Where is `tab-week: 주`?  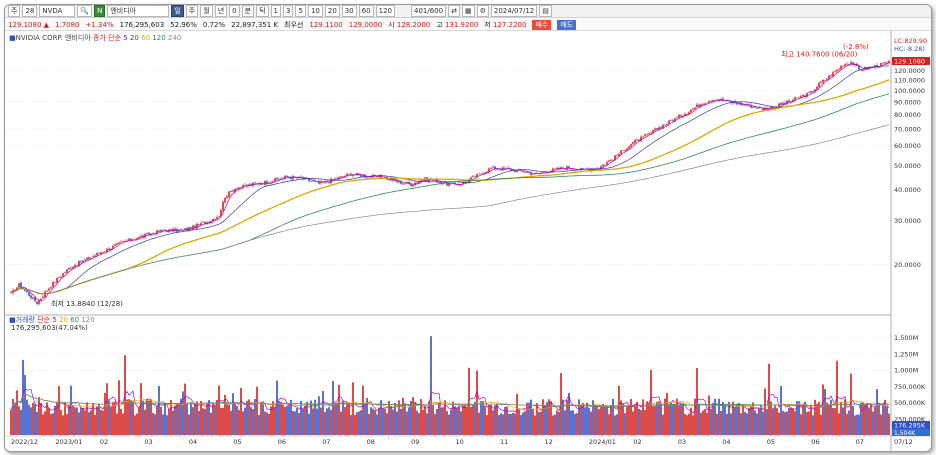 tab-week: 주 is located at coordinates (192, 11).